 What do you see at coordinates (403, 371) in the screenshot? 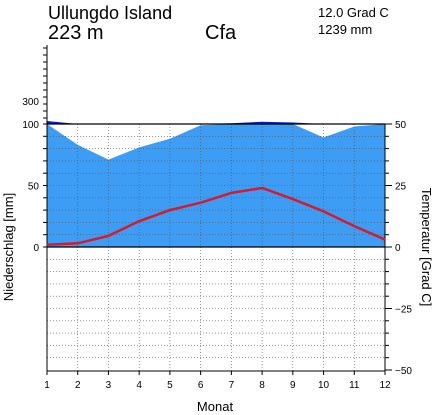
I see `right-tick-label: −50` at bounding box center [403, 371].